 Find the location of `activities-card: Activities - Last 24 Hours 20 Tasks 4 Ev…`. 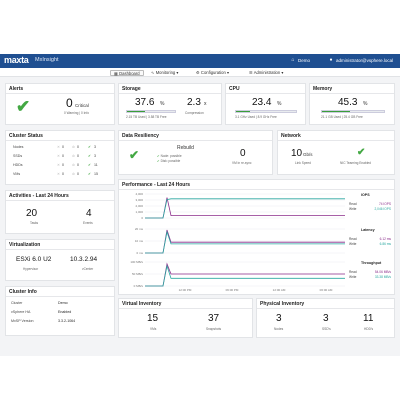

activities-card: Activities - Last 24 Hours 20 Tasks 4 Ev… is located at coordinates (60, 212).